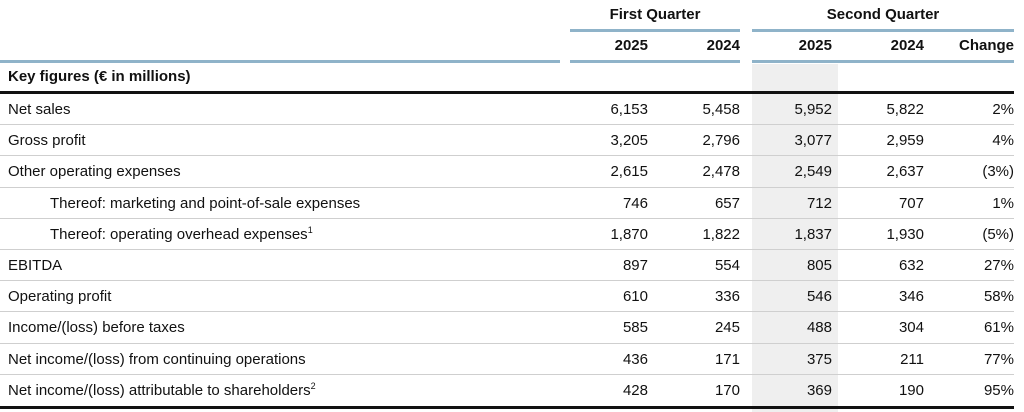  I want to click on table-cell: 805, so click(819, 265).